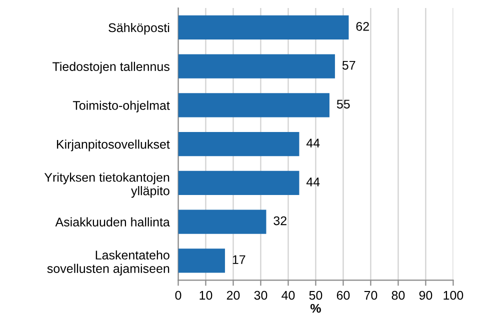 This screenshot has height=322, width=491. What do you see at coordinates (239, 259) in the screenshot?
I see `data-label: 17` at bounding box center [239, 259].